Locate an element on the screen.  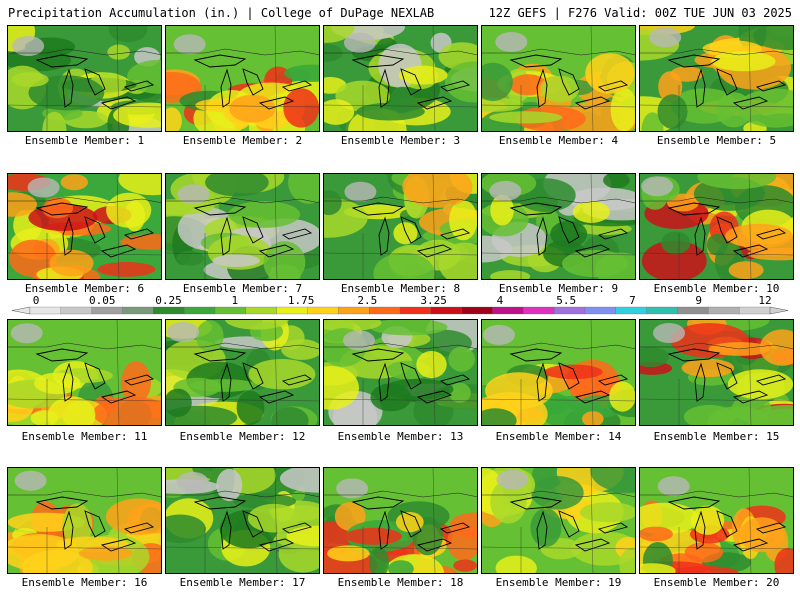
ensemble-member-label: Ensemble Member: 8 is located at coordinates (400, 288).